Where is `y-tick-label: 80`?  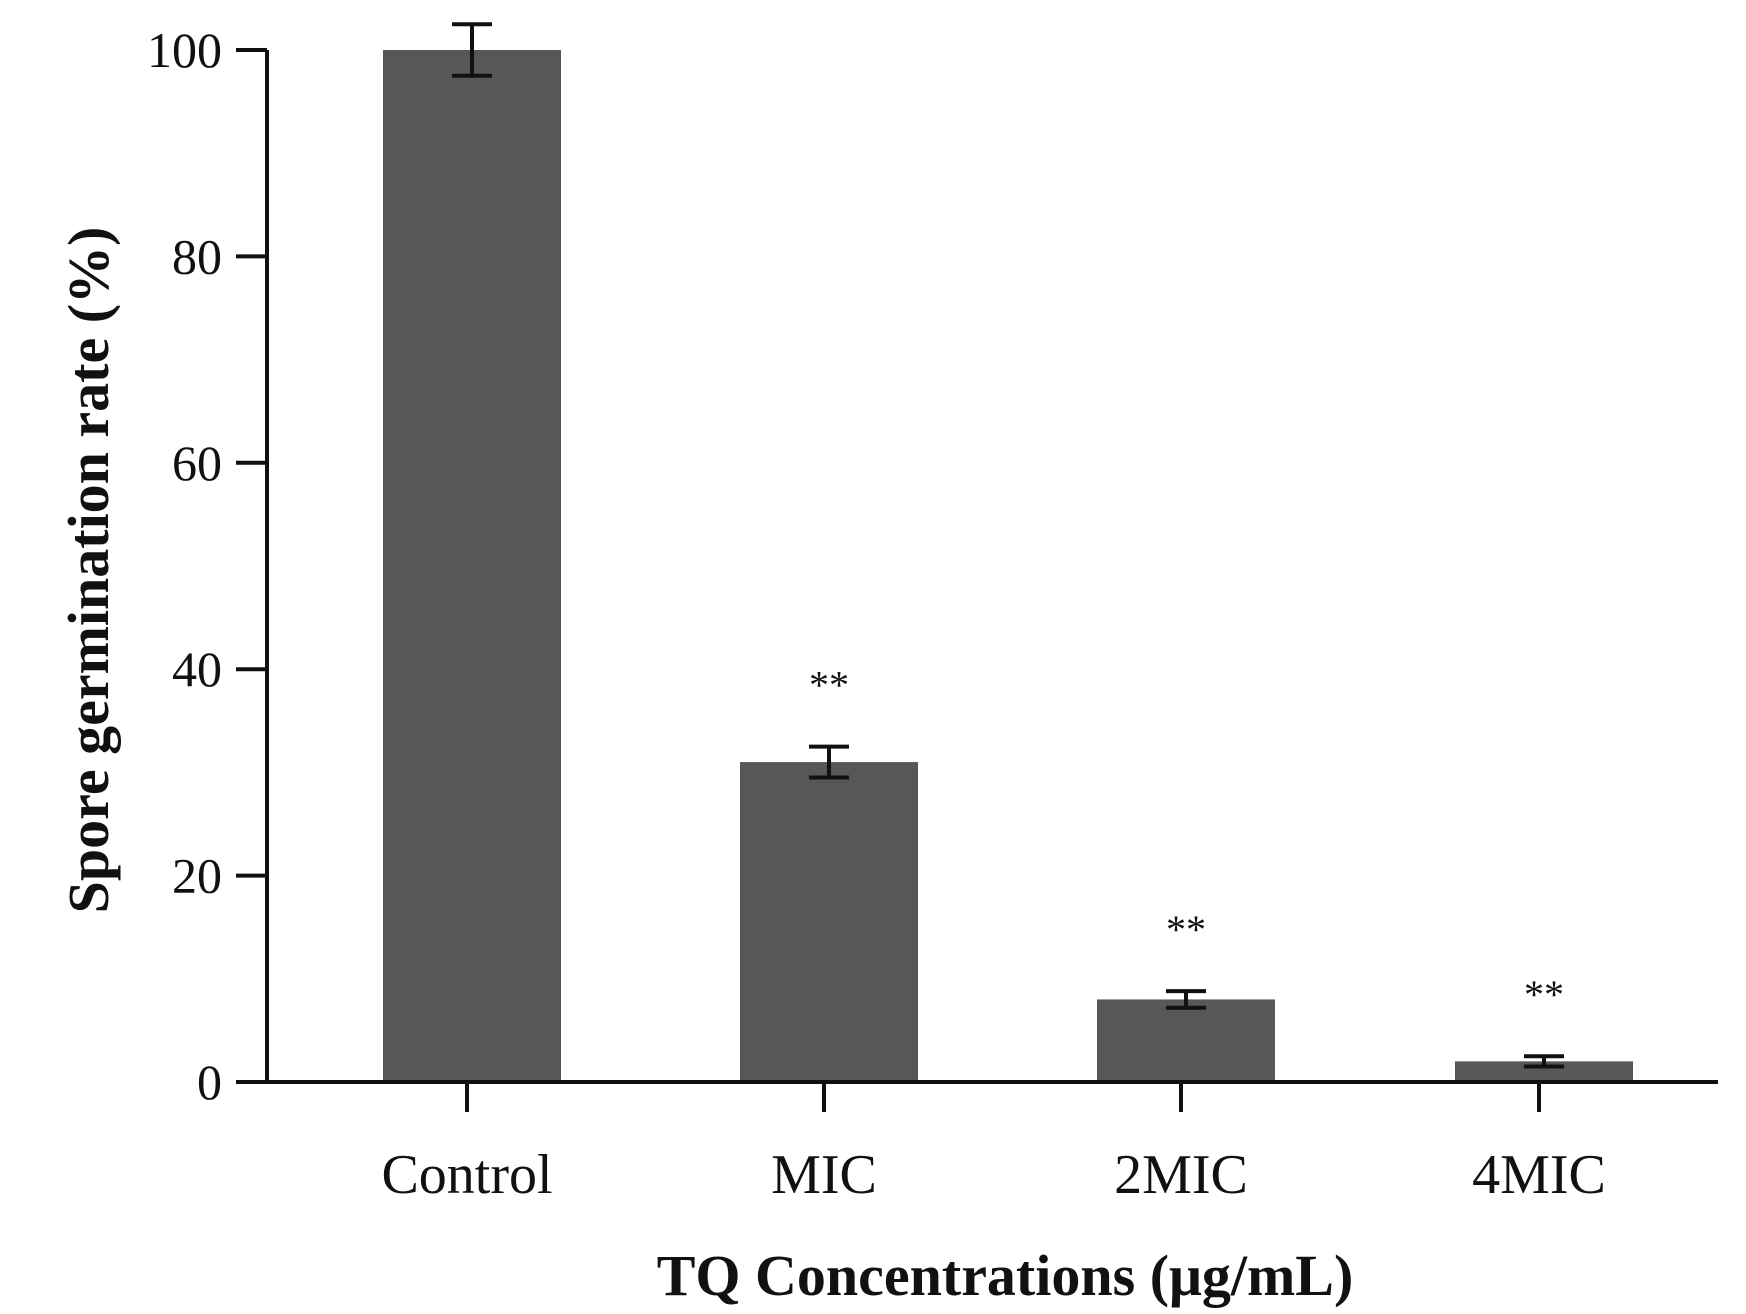
y-tick-label: 80 is located at coordinates (197, 256).